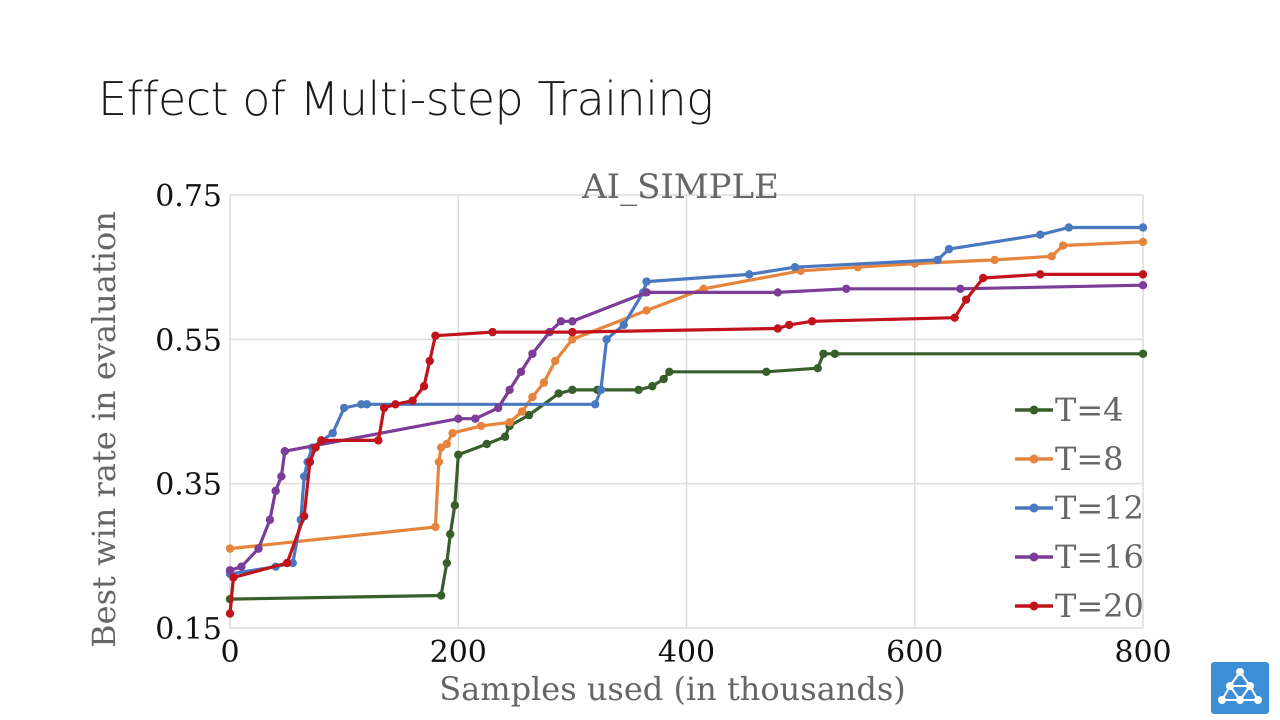  I want to click on slide-title: Effect of Multi-step Training, so click(406, 99).